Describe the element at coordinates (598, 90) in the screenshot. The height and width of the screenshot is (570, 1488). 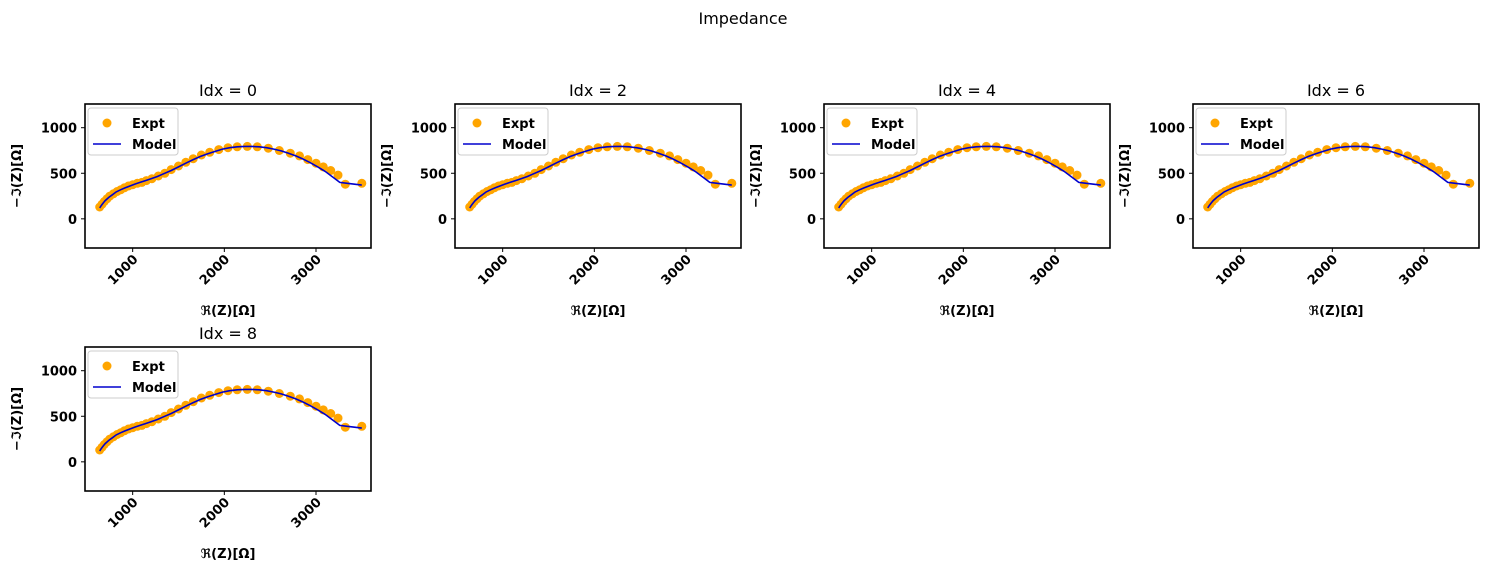
I see `subplot-title: Idx = 2` at that location.